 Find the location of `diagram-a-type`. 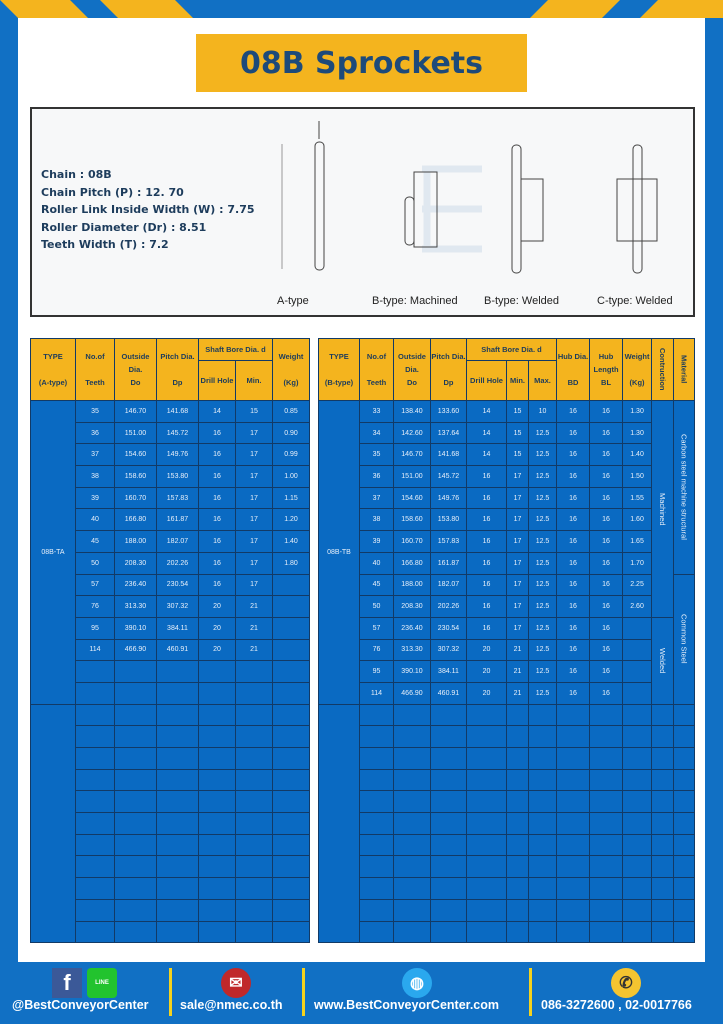

diagram-a-type is located at coordinates (303, 196).